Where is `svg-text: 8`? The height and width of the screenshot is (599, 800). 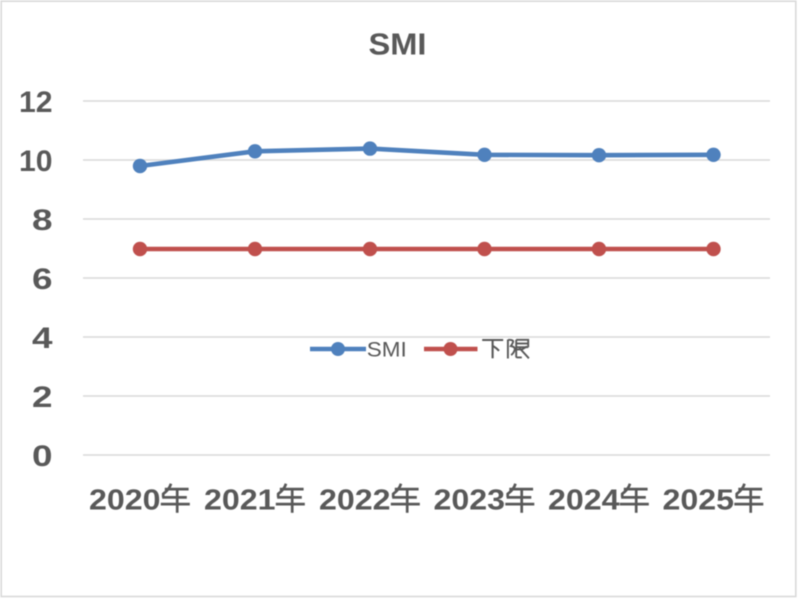 svg-text: 8 is located at coordinates (42, 220).